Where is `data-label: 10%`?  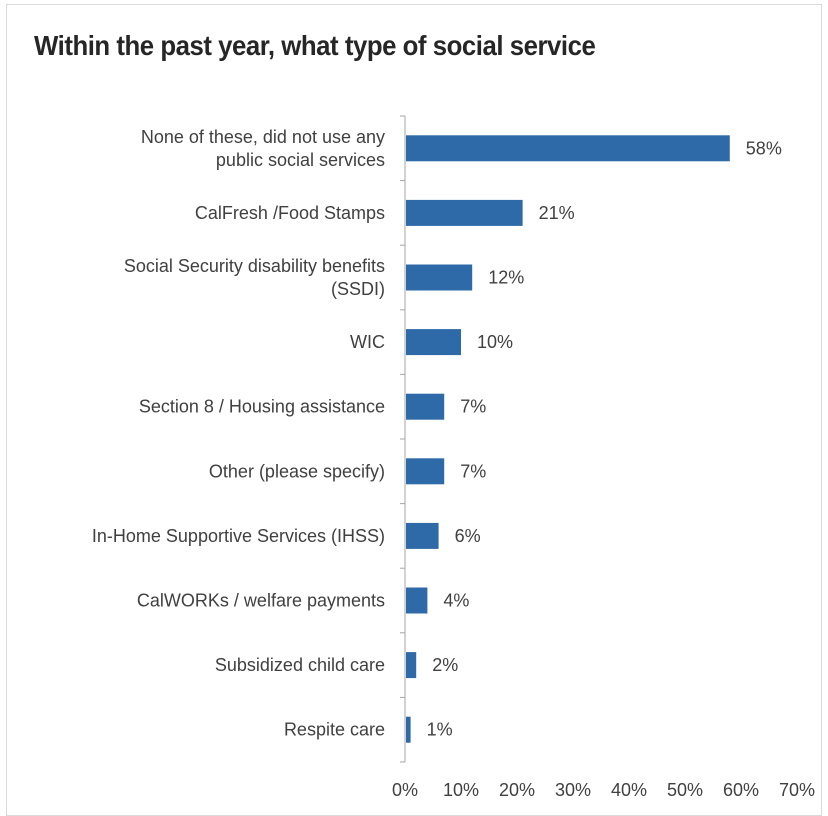 data-label: 10% is located at coordinates (495, 342).